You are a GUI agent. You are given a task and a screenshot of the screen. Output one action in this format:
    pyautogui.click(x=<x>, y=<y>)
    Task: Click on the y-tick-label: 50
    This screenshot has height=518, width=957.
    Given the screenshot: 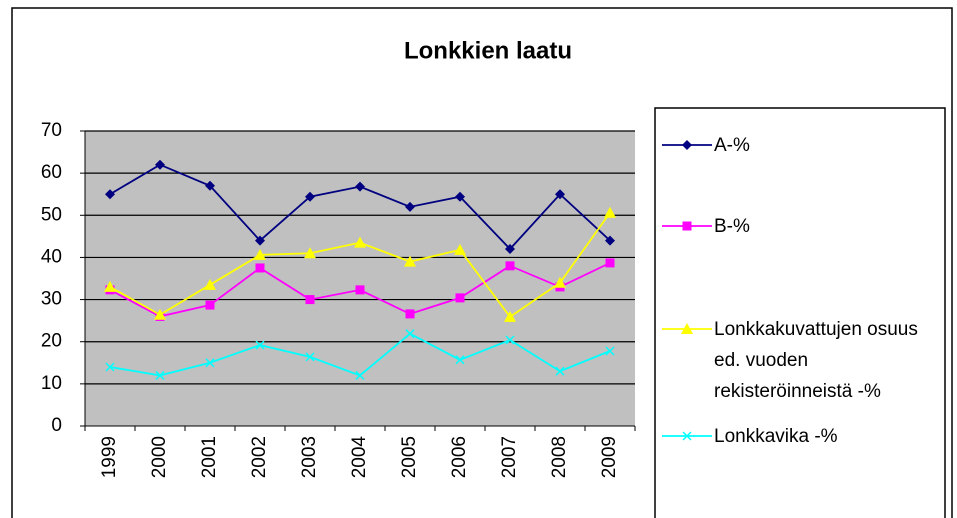 What is the action you would take?
    pyautogui.click(x=51, y=214)
    